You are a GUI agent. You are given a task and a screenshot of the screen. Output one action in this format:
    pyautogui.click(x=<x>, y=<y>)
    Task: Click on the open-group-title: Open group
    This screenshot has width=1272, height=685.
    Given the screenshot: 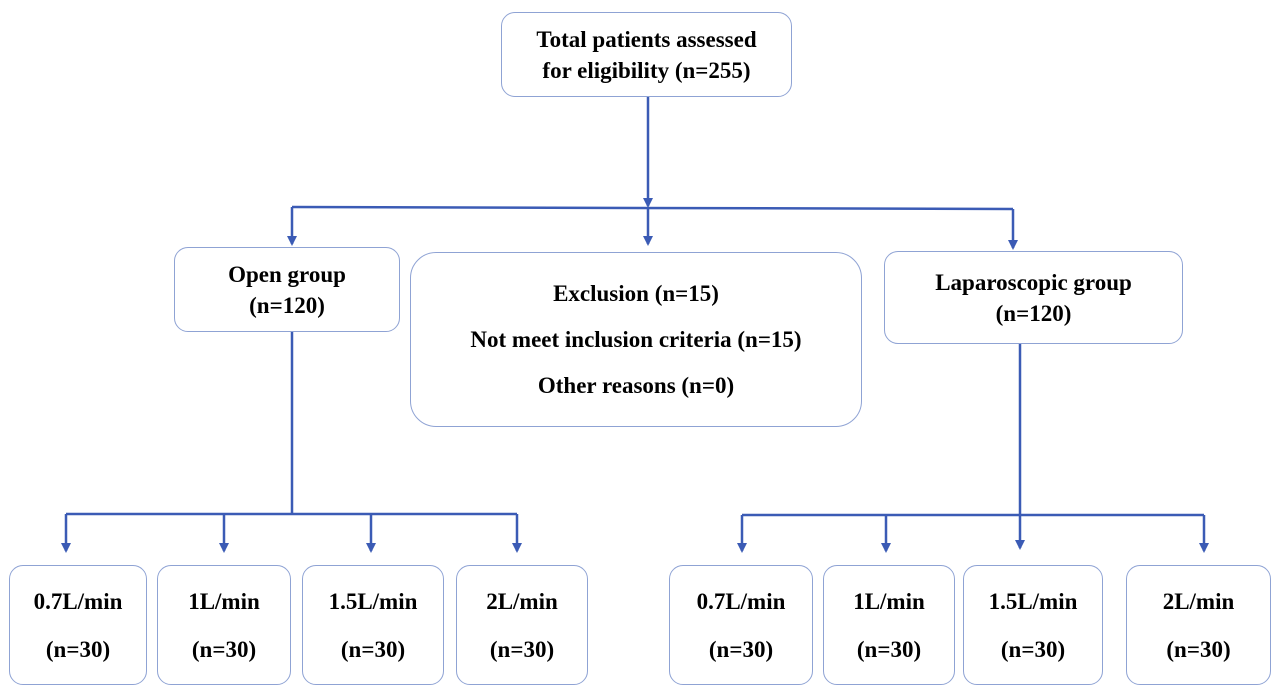 What is the action you would take?
    pyautogui.click(x=287, y=274)
    